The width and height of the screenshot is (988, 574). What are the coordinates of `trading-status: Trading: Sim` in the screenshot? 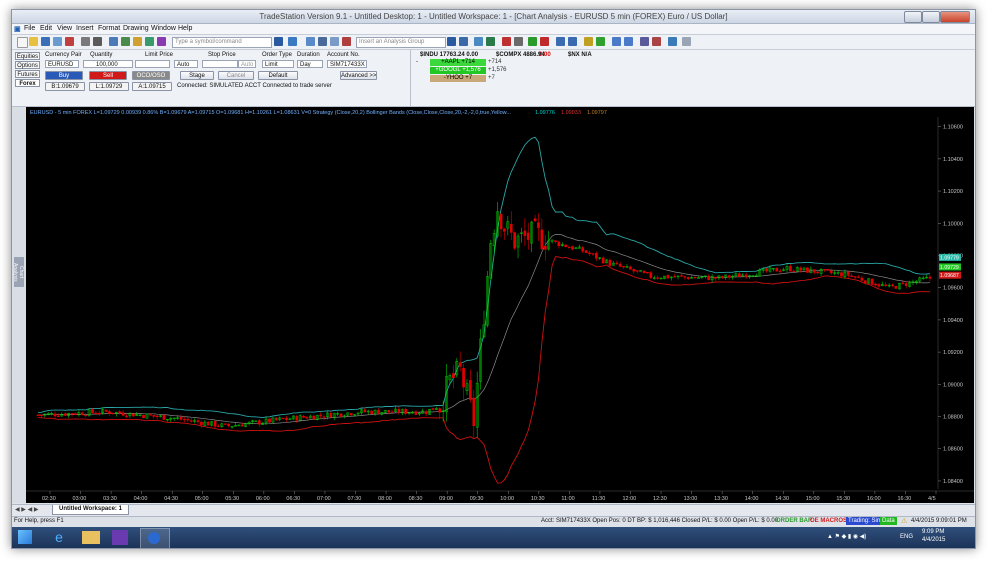 It's located at (865, 521).